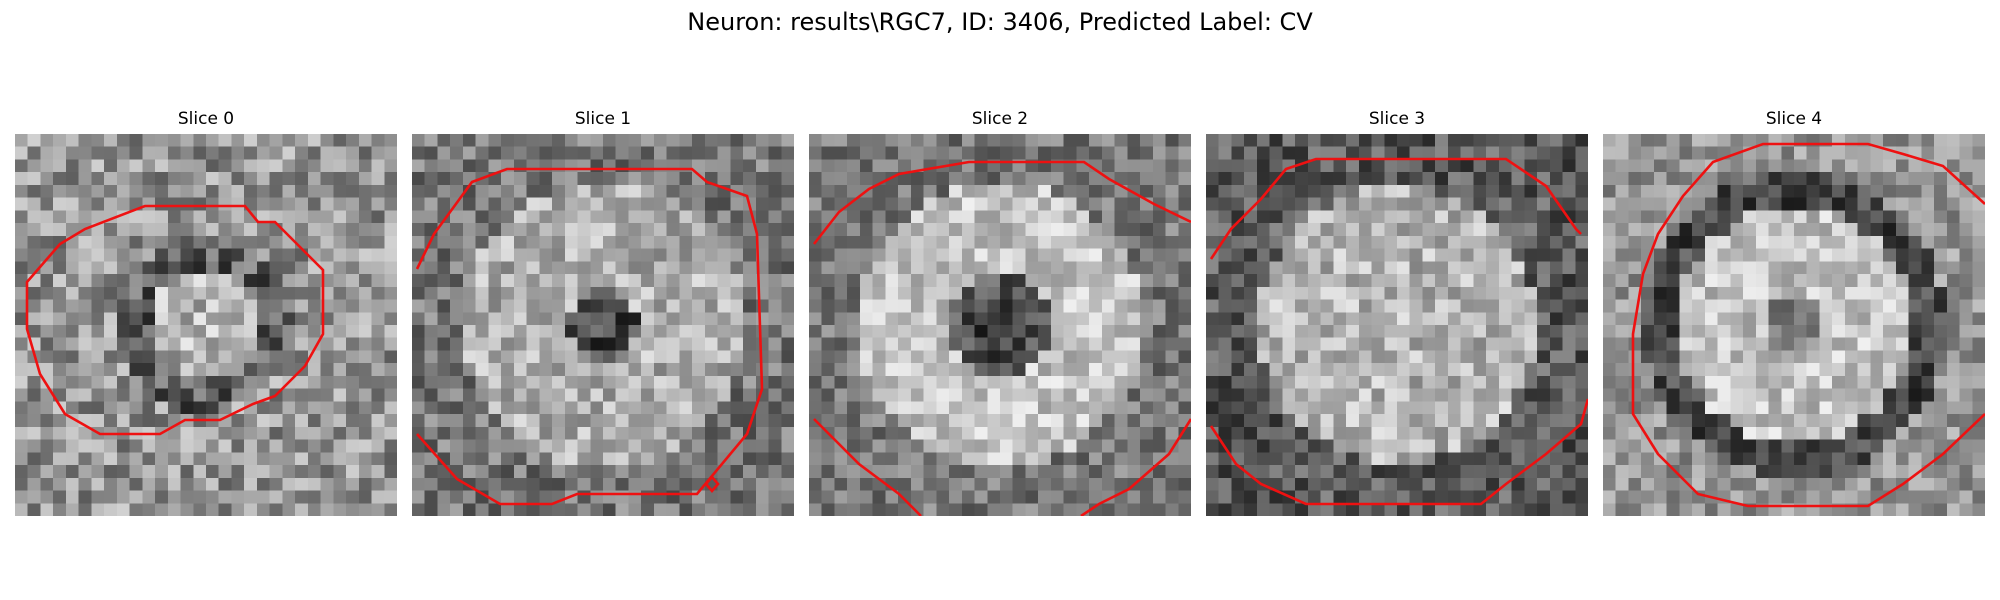 This screenshot has height=600, width=2000. I want to click on slice-title: Slice 0, so click(206, 119).